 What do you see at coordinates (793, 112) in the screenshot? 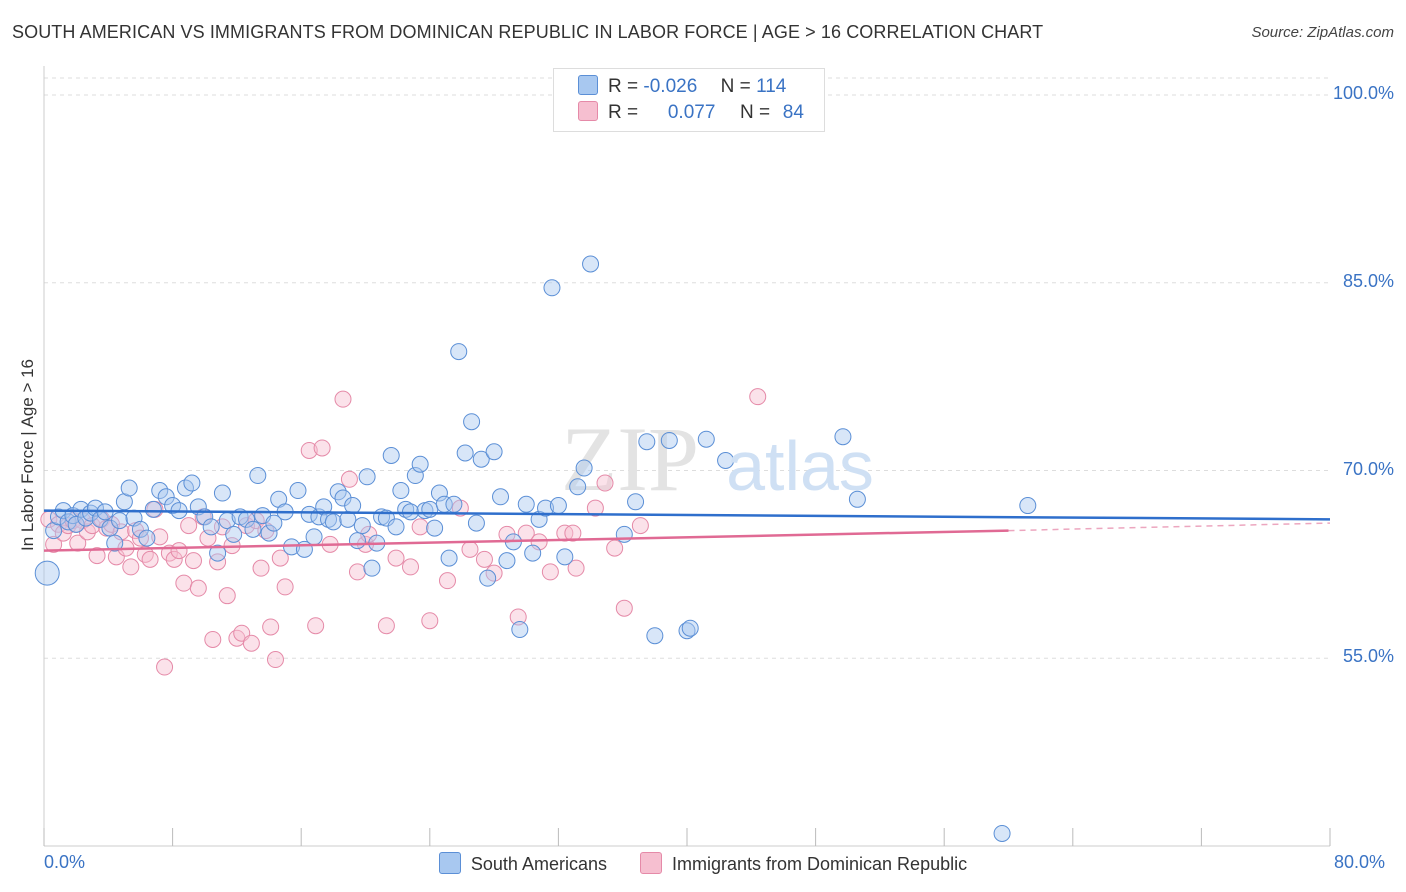
I see `n-value: 84` at bounding box center [793, 112].